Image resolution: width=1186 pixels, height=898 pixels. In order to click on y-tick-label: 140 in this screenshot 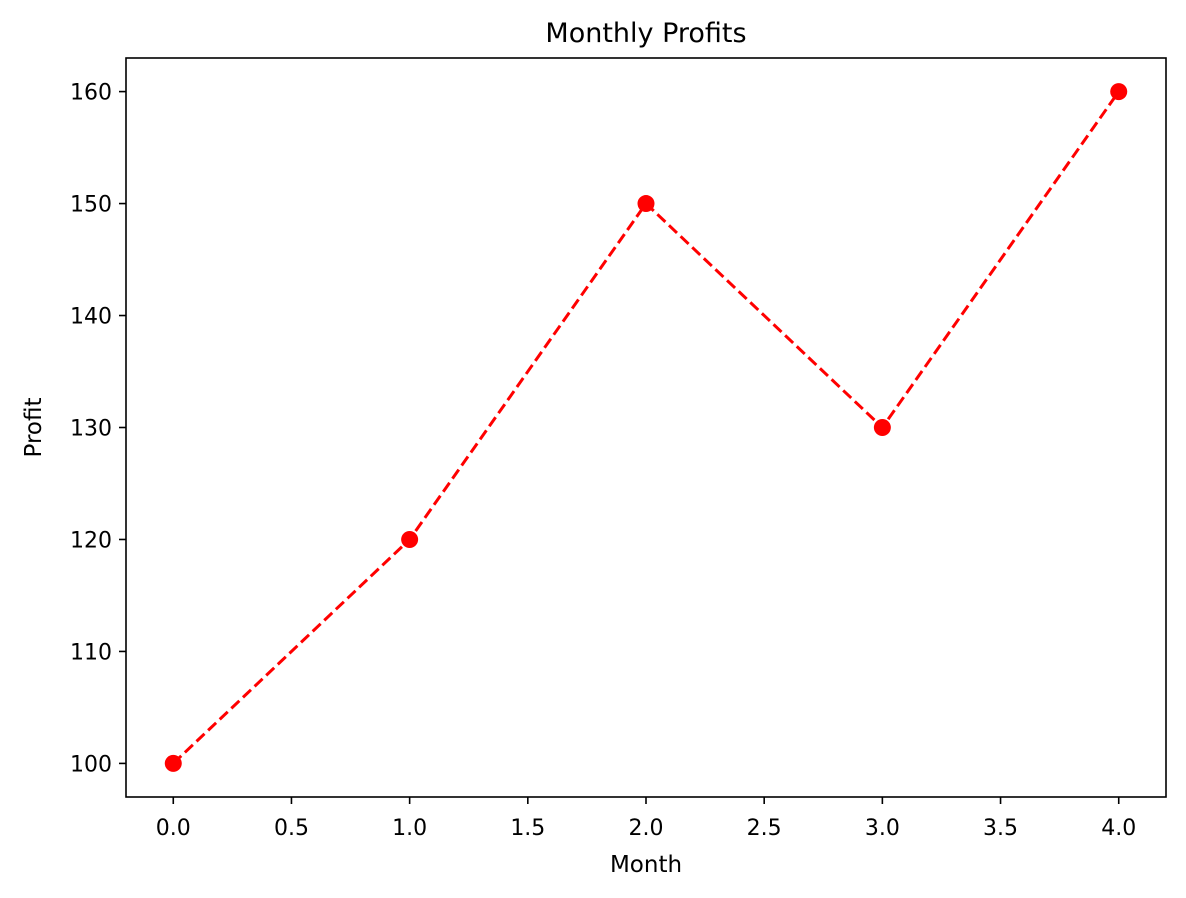, I will do `click(91, 317)`.